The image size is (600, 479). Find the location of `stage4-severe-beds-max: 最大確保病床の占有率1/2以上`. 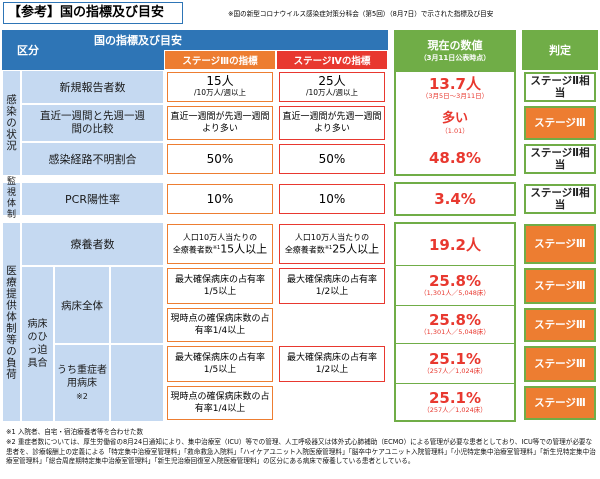

stage4-severe-beds-max: 最大確保病床の占有率1/2以上 is located at coordinates (332, 364).